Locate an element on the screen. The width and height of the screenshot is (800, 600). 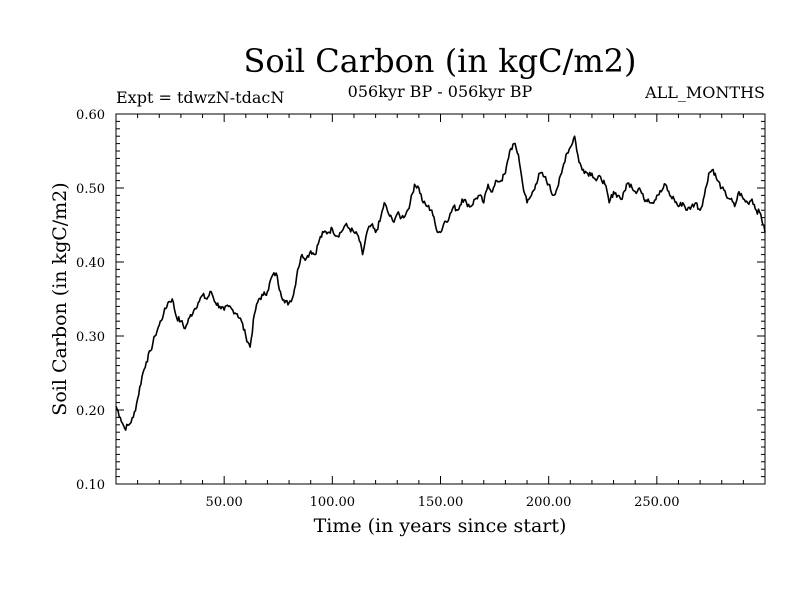
y-tick-label: 0.10 is located at coordinates (90, 485).